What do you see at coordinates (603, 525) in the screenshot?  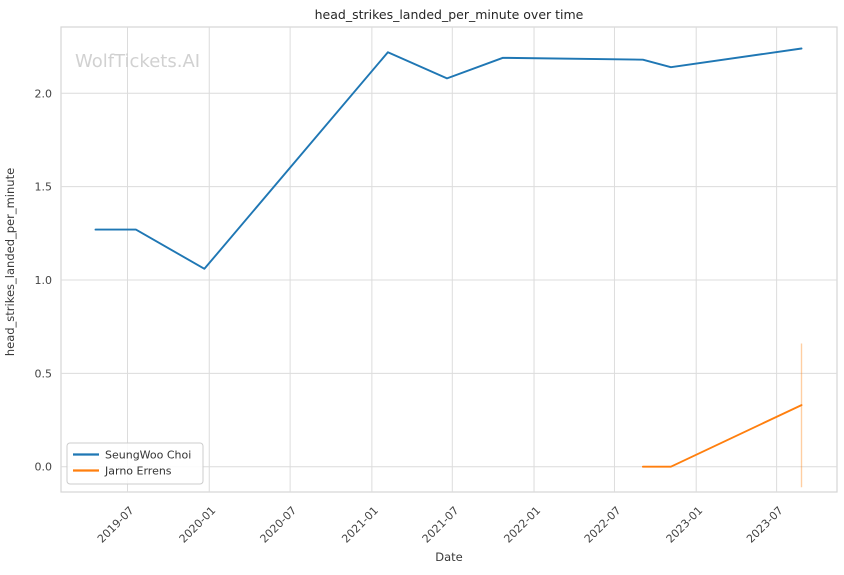 I see `x-tick-label: 2022-07` at bounding box center [603, 525].